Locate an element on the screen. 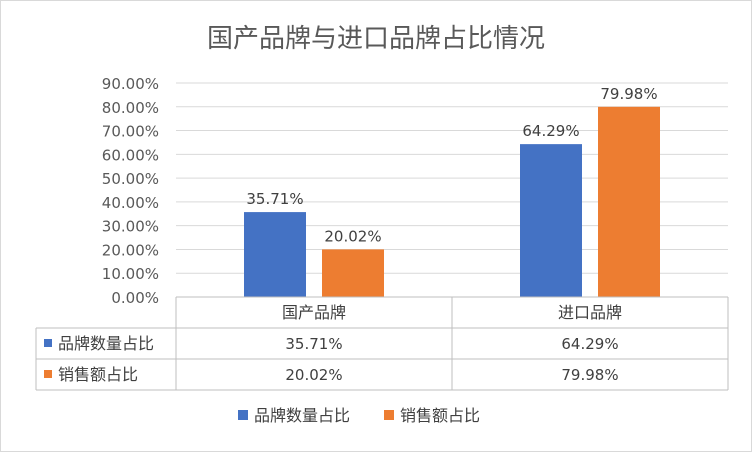 The image size is (752, 455). y-tick-label: 30.00% is located at coordinates (130, 227).